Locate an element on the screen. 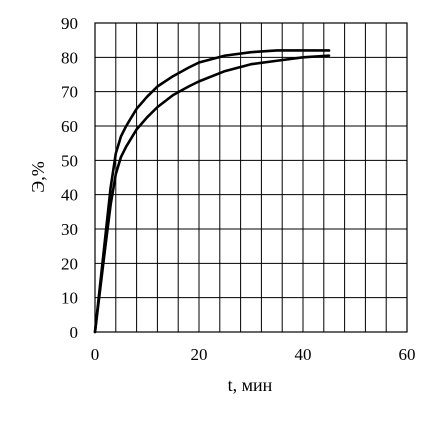  y-tick-label: 20 is located at coordinates (69, 263).